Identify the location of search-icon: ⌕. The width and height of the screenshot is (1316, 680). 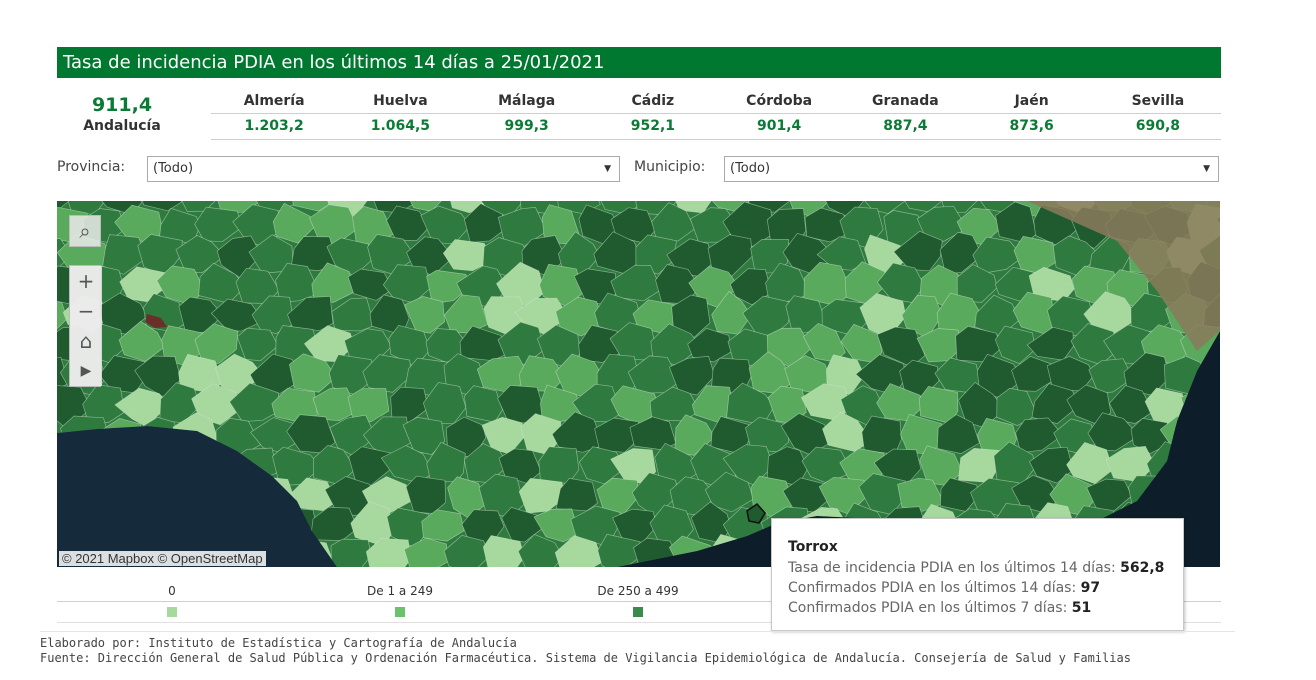
(85, 231).